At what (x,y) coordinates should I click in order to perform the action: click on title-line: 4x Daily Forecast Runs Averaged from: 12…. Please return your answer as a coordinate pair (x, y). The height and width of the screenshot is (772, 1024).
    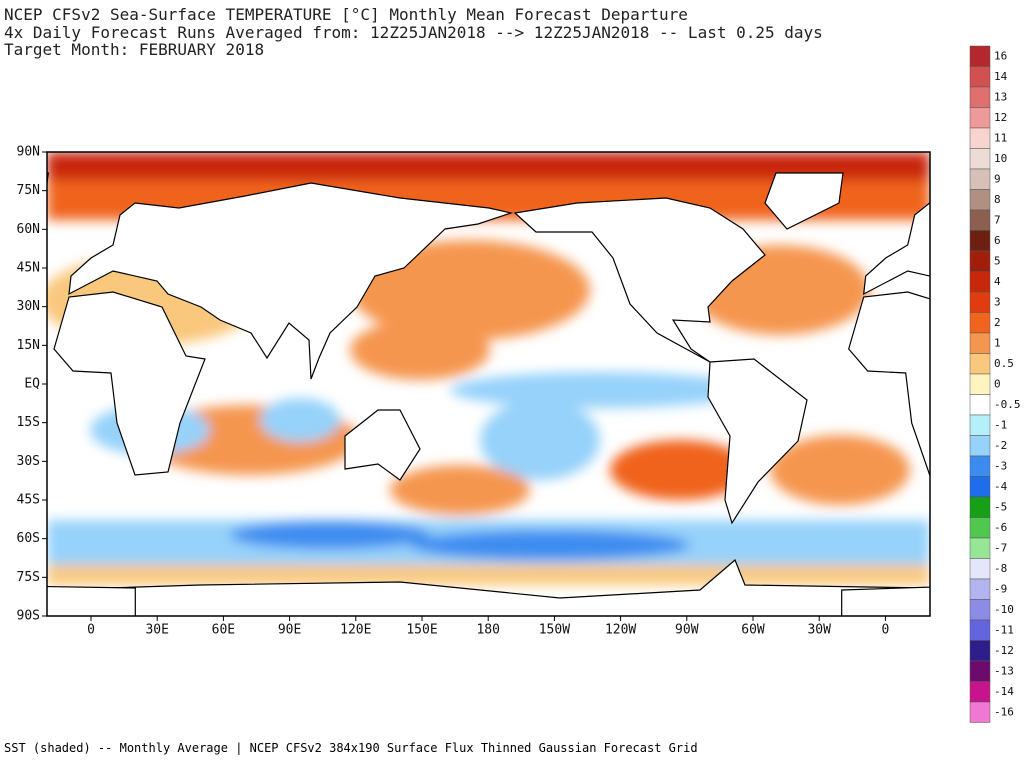
    Looking at the image, I should click on (413, 32).